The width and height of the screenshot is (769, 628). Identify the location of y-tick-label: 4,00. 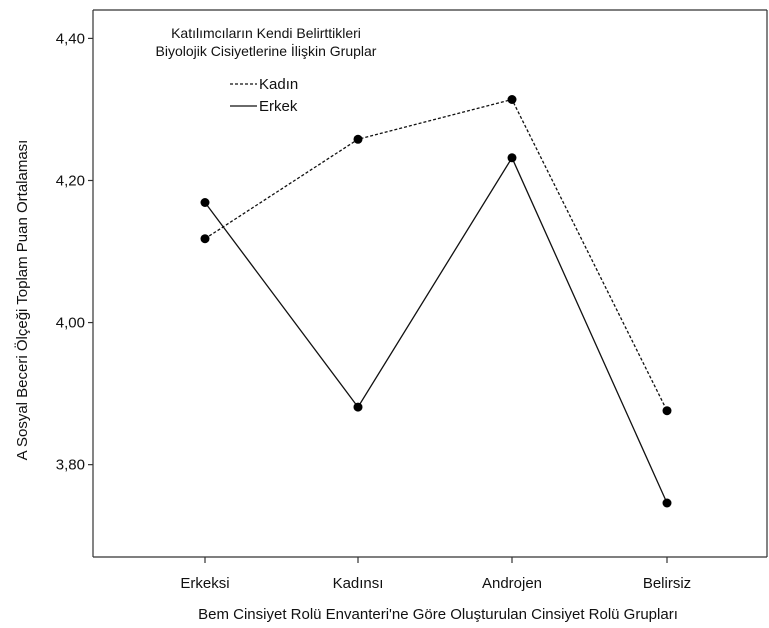
(70, 323).